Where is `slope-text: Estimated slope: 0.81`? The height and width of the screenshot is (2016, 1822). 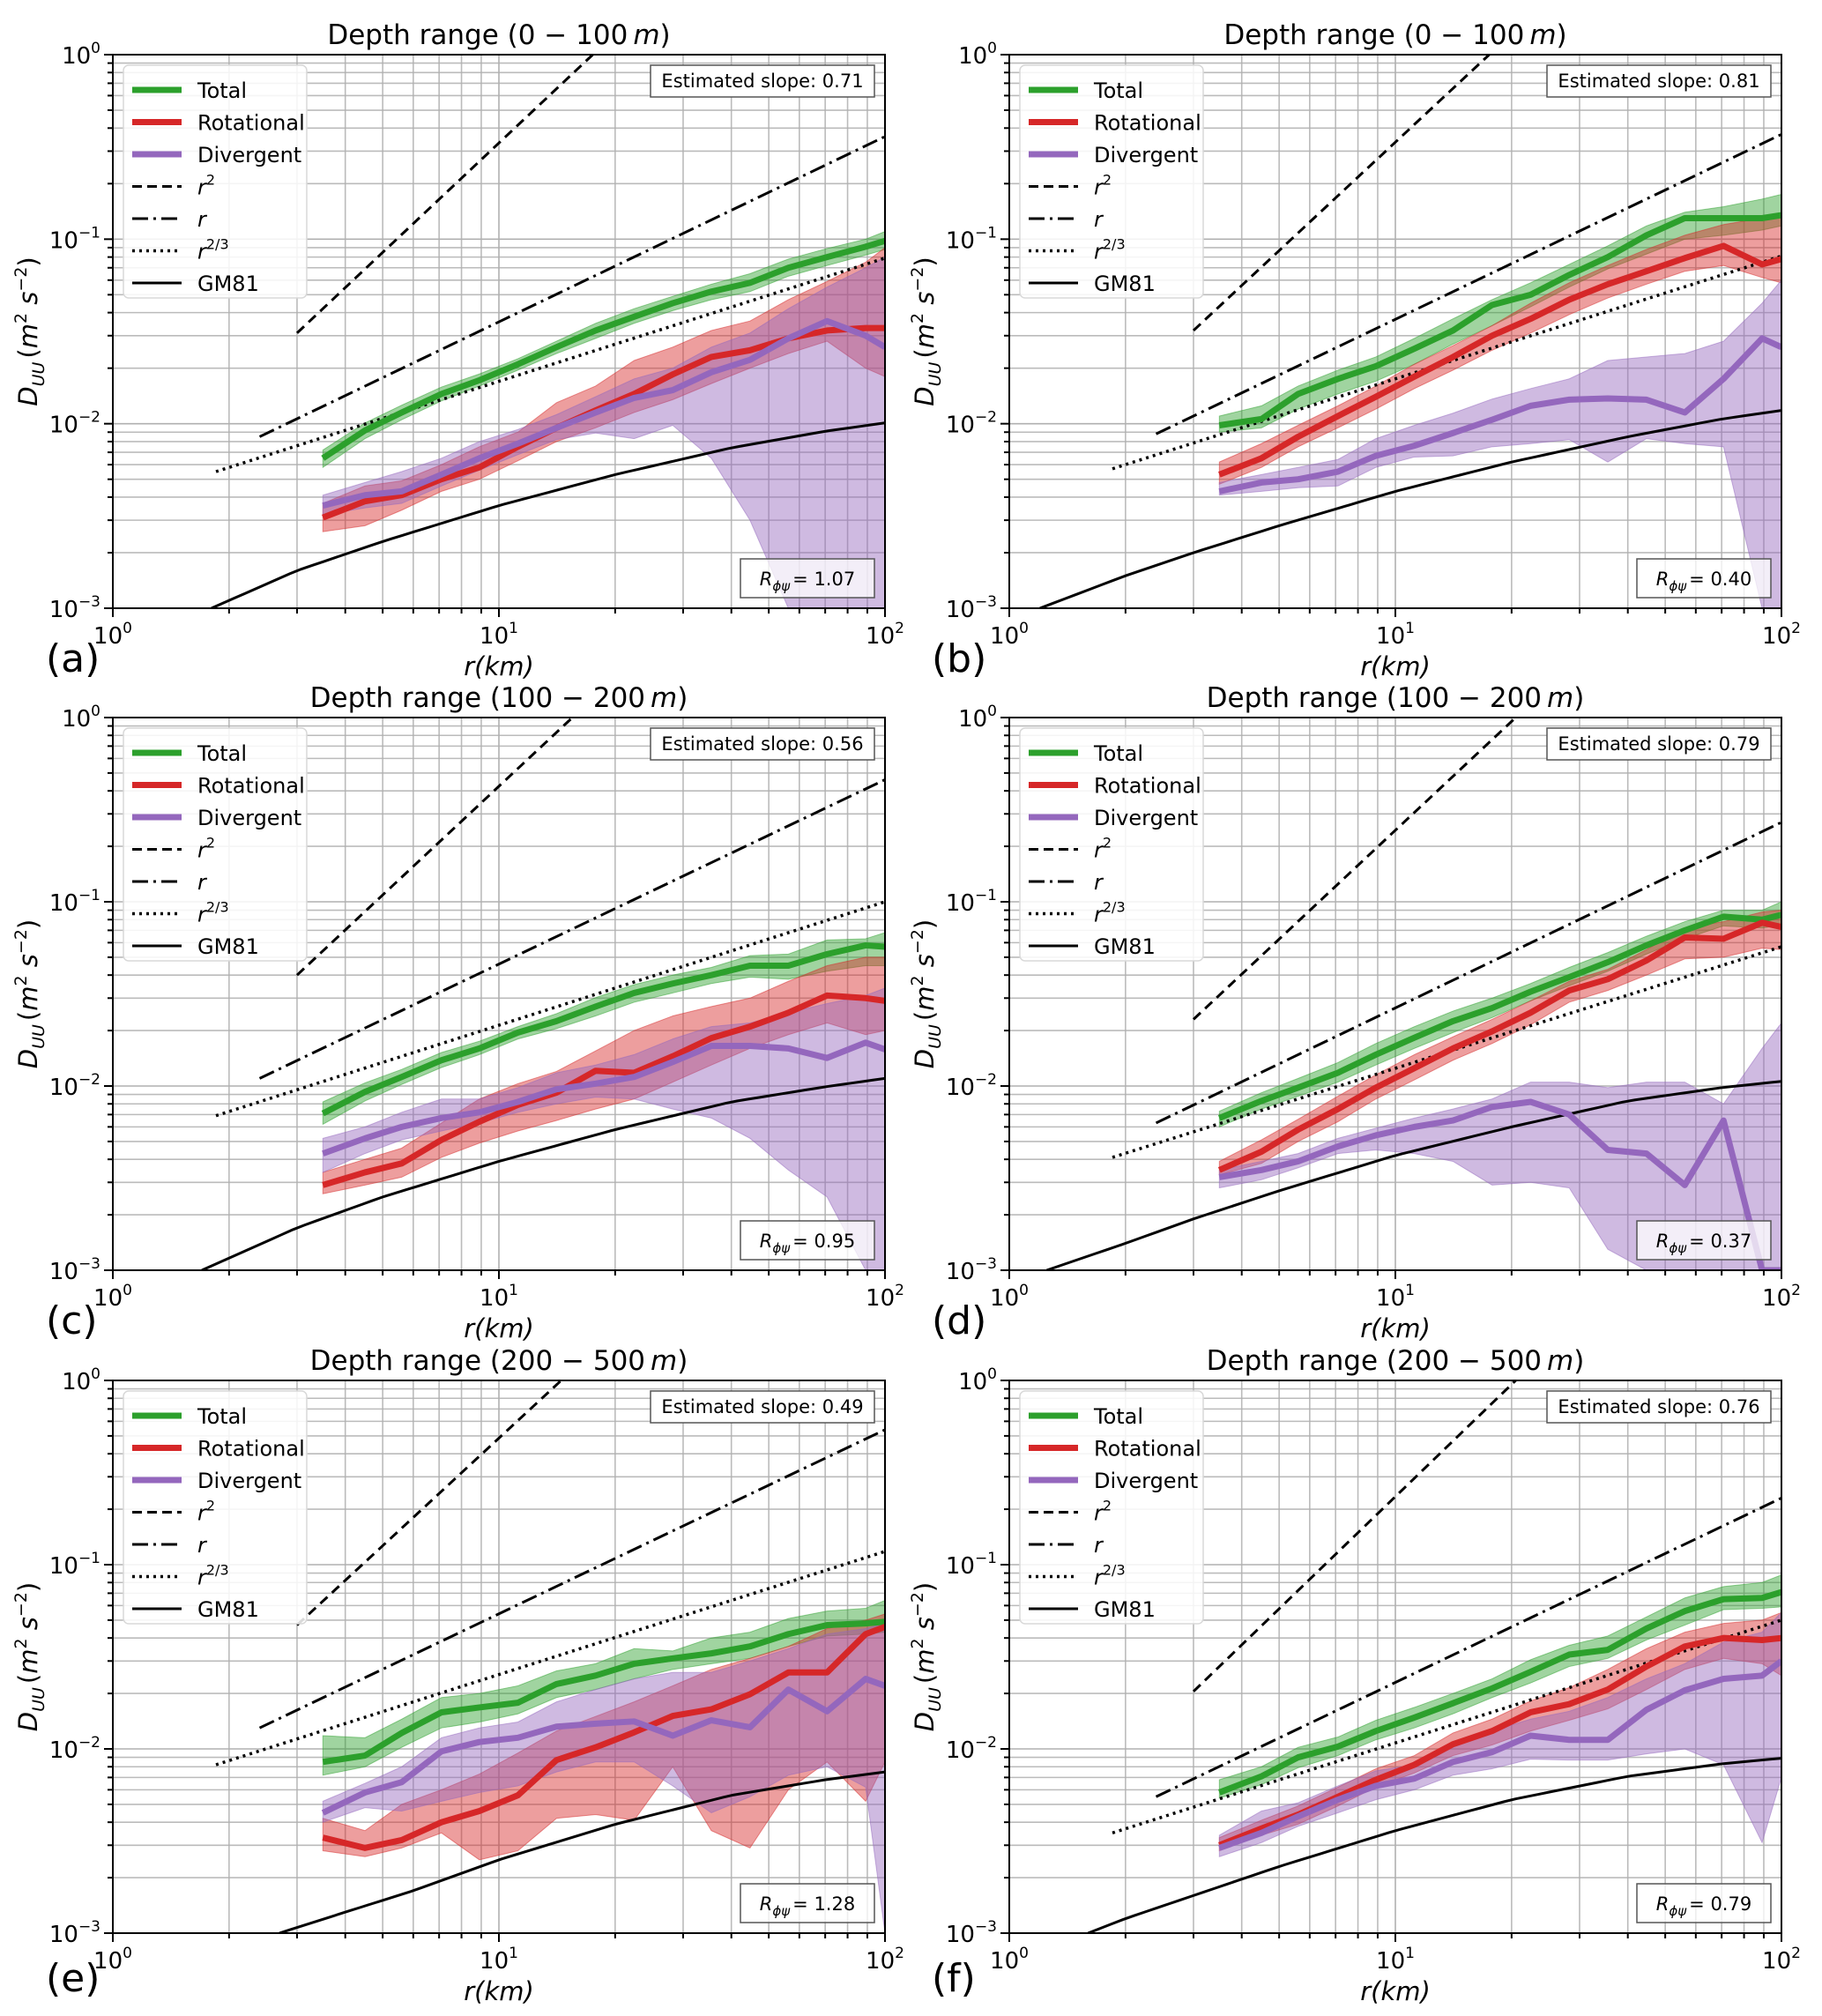
slope-text: Estimated slope: 0.81 is located at coordinates (1658, 82).